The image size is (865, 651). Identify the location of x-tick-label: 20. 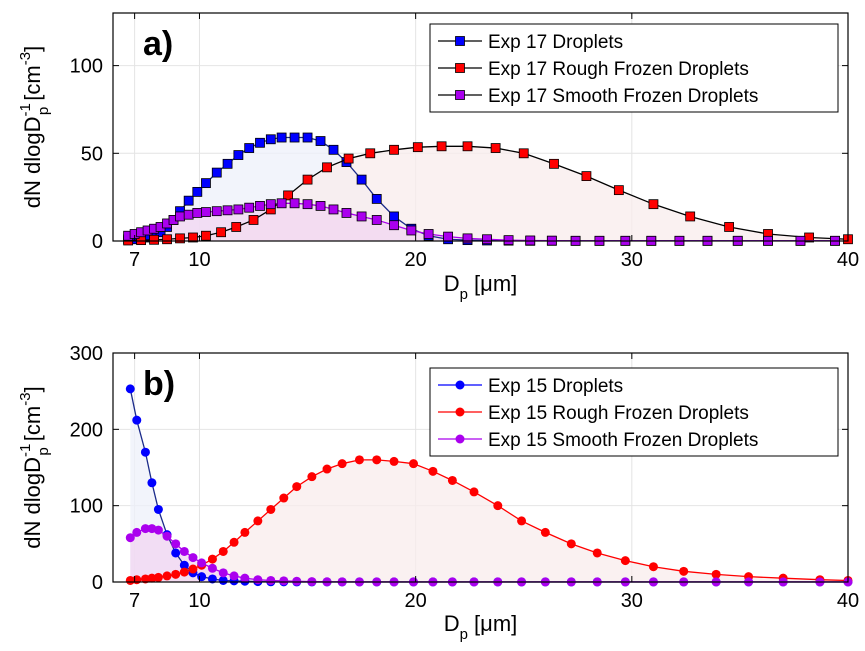
(416, 601).